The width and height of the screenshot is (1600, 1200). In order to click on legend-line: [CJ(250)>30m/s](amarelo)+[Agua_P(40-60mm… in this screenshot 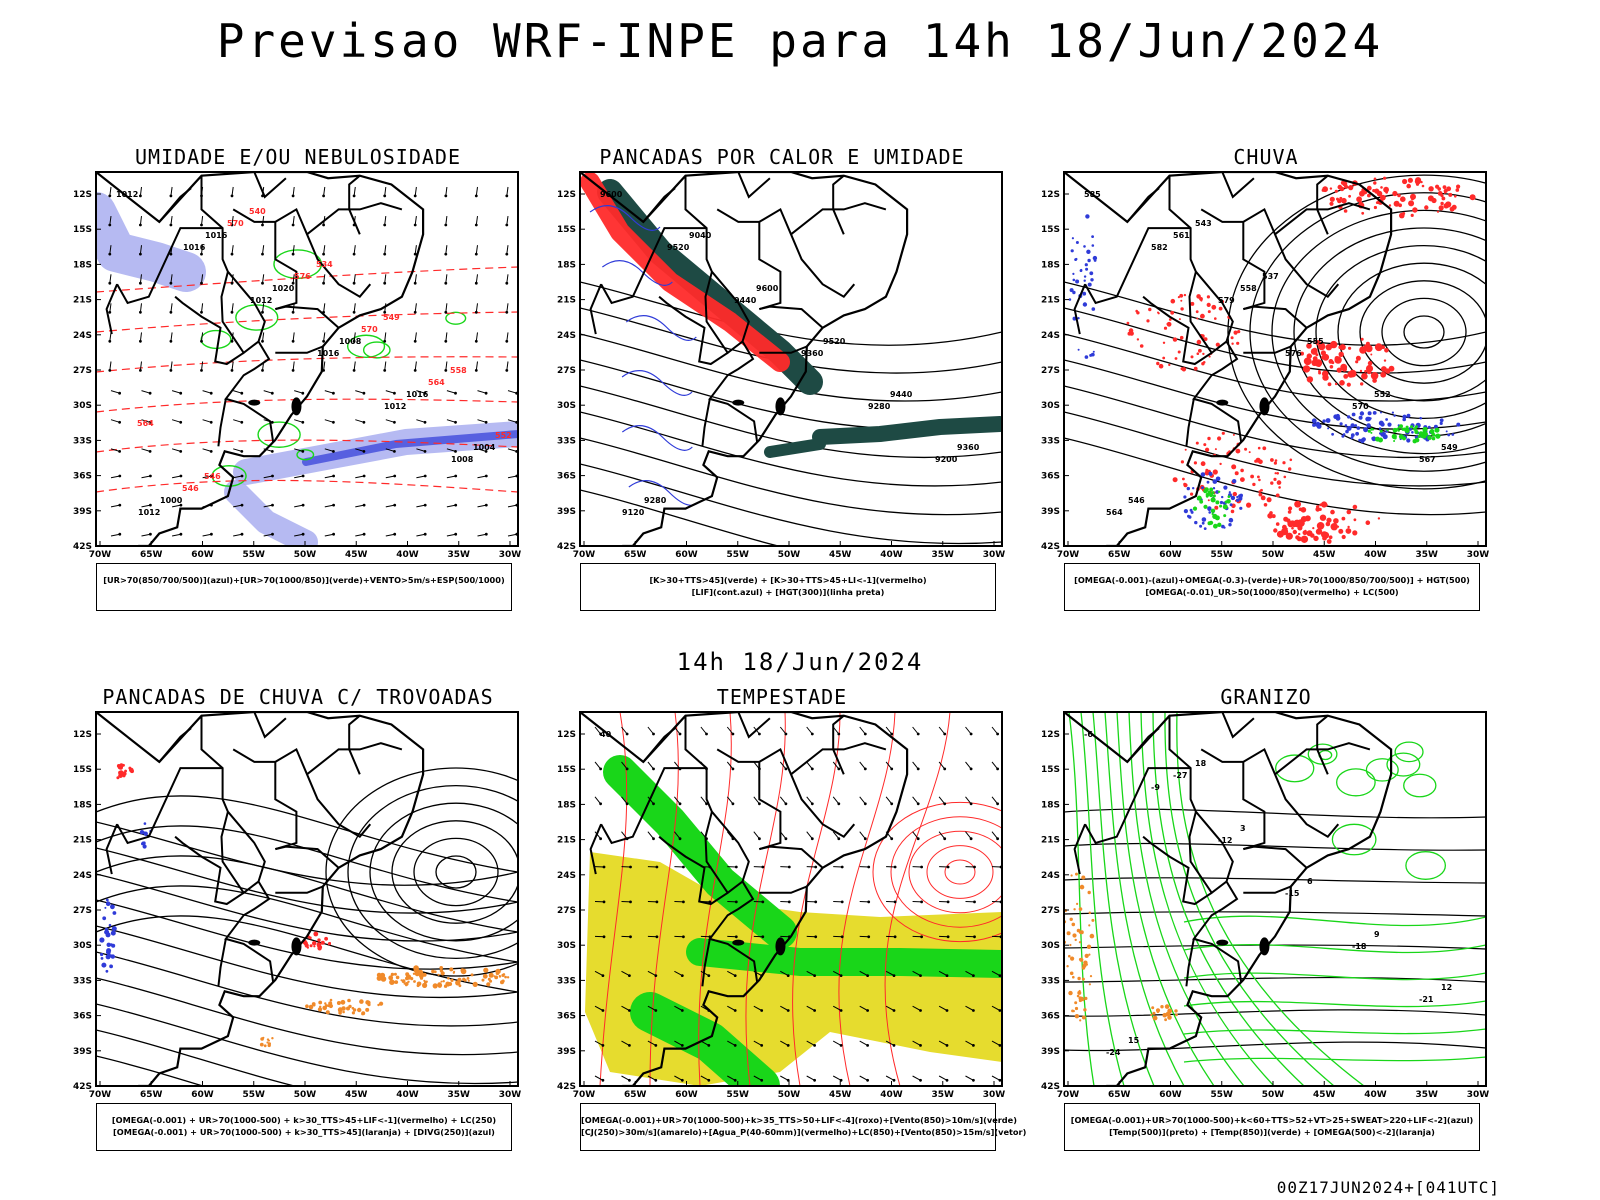, I will do `click(804, 1132)`.